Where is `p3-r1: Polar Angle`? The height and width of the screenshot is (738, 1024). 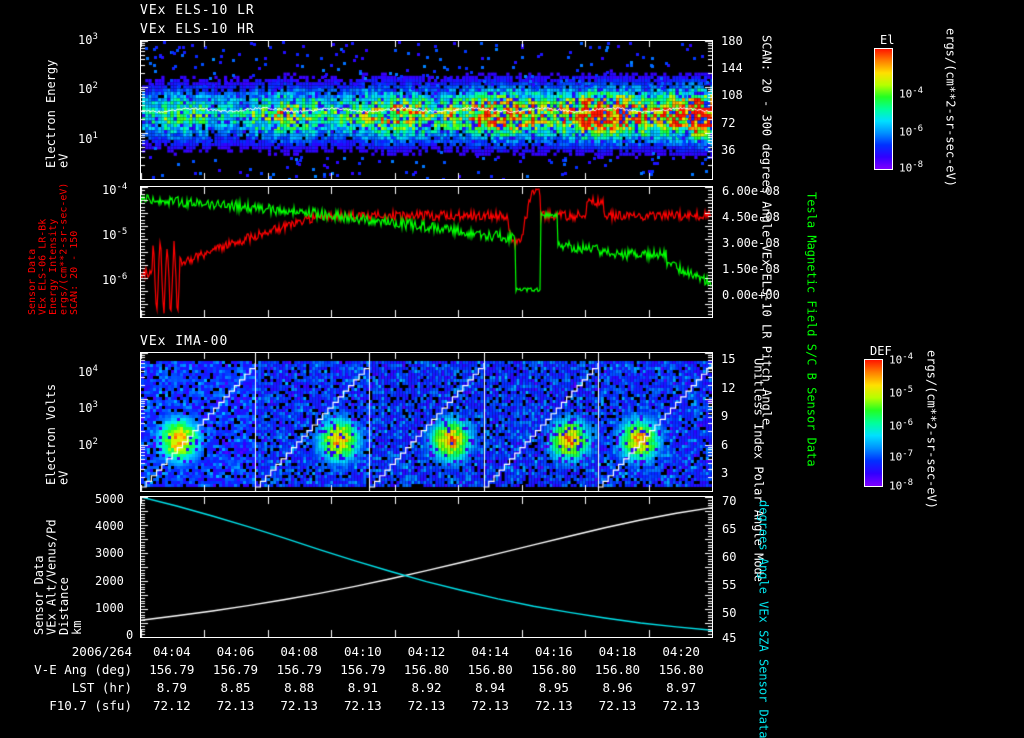 p3-r1: Polar Angle is located at coordinates (758, 506).